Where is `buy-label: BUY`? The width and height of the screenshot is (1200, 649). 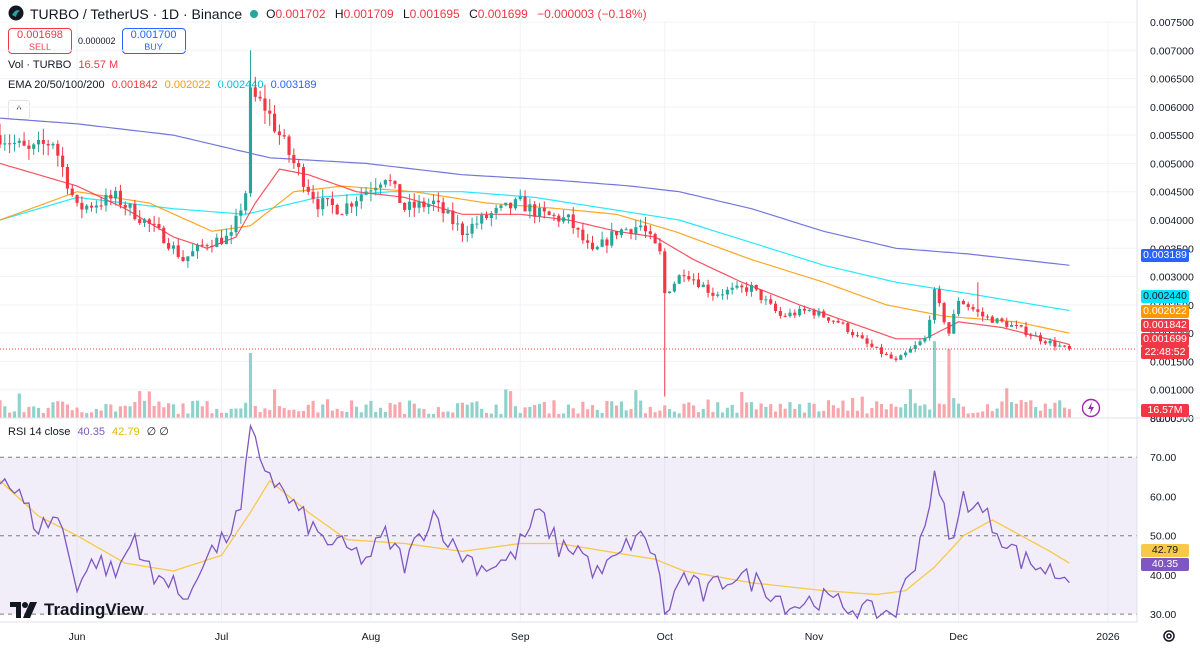 buy-label: BUY is located at coordinates (153, 47).